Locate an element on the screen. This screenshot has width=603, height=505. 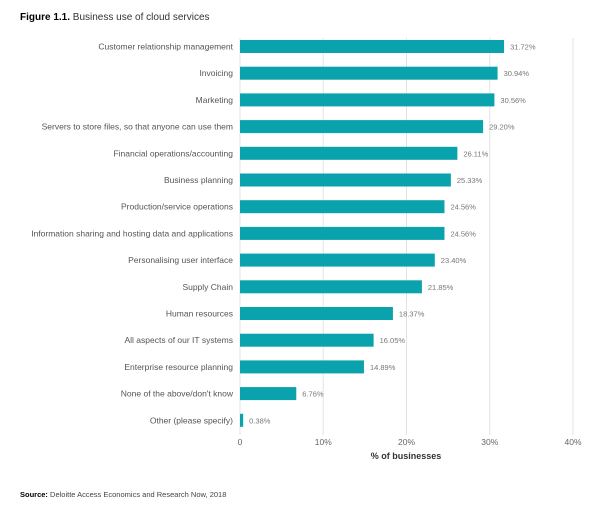
value-label: 23.40% is located at coordinates (454, 260).